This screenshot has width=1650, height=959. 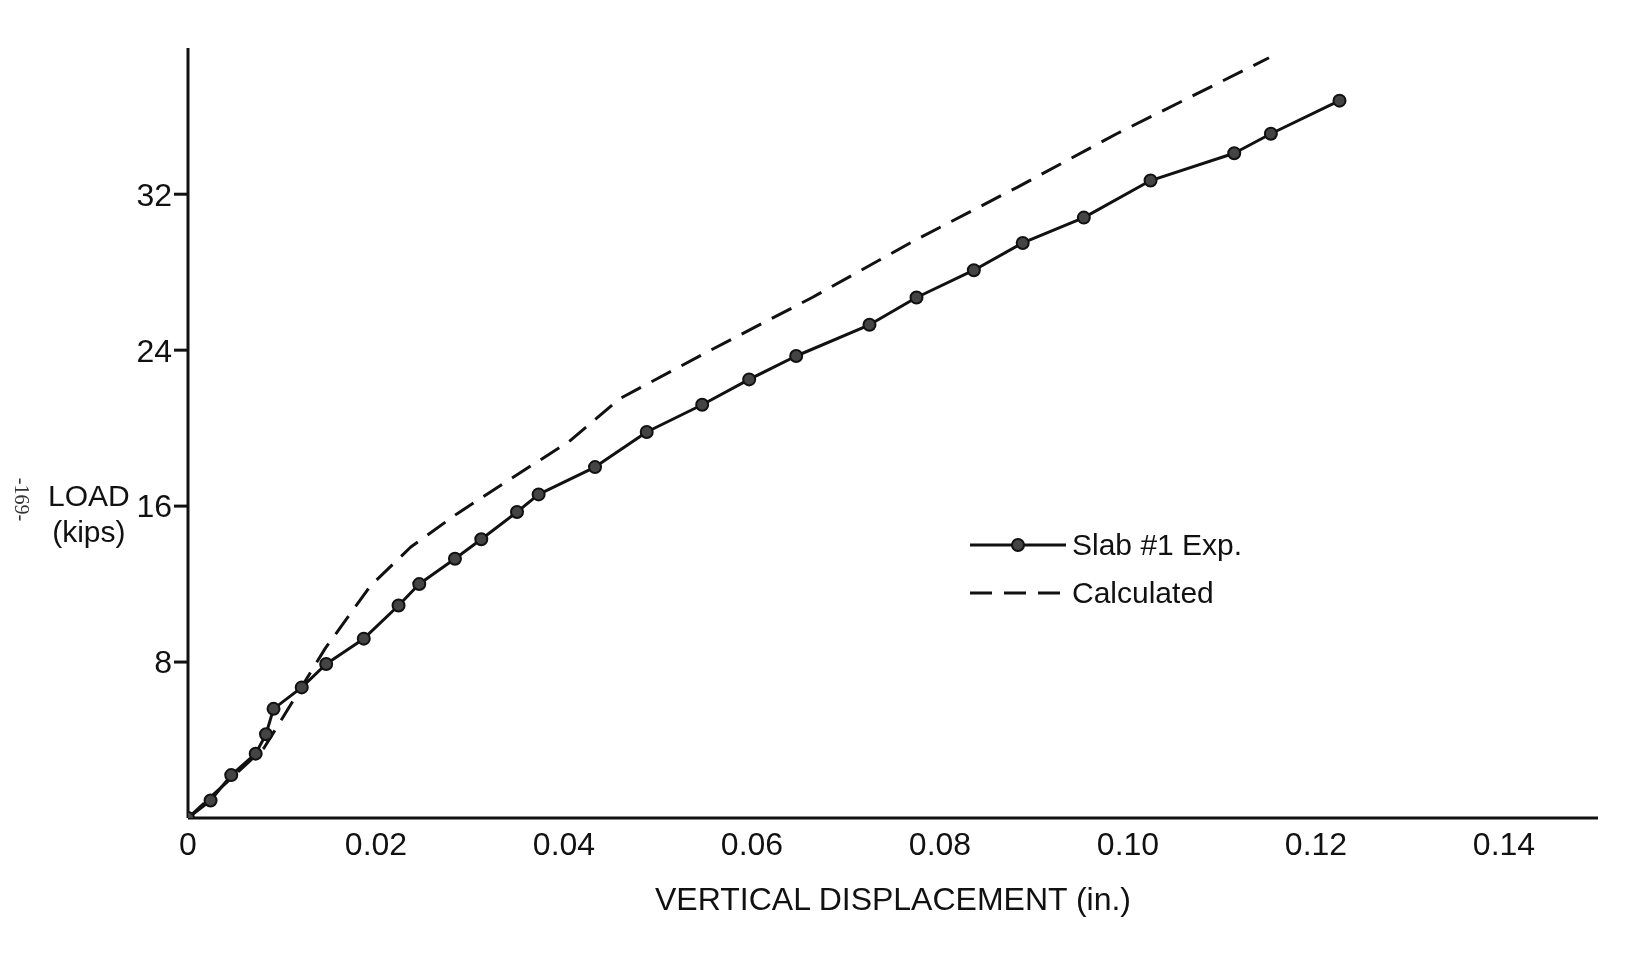 What do you see at coordinates (188, 843) in the screenshot?
I see `x-tick-label: 0` at bounding box center [188, 843].